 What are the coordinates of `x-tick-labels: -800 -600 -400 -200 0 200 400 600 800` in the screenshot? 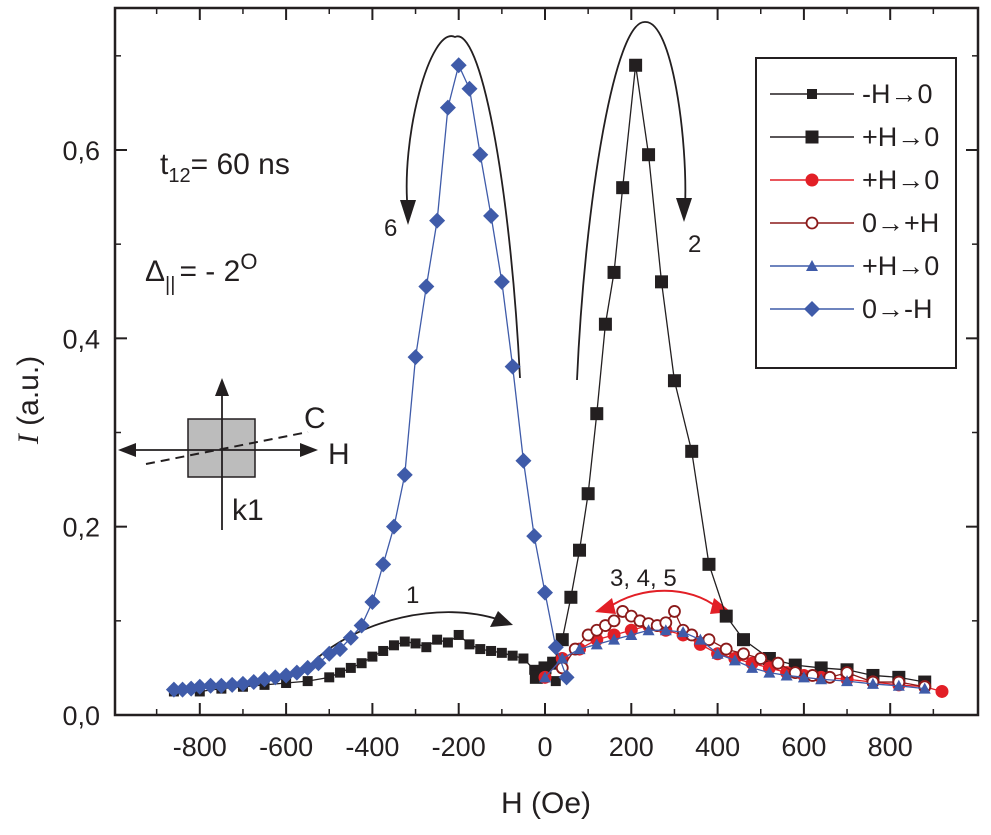 It's located at (543, 747).